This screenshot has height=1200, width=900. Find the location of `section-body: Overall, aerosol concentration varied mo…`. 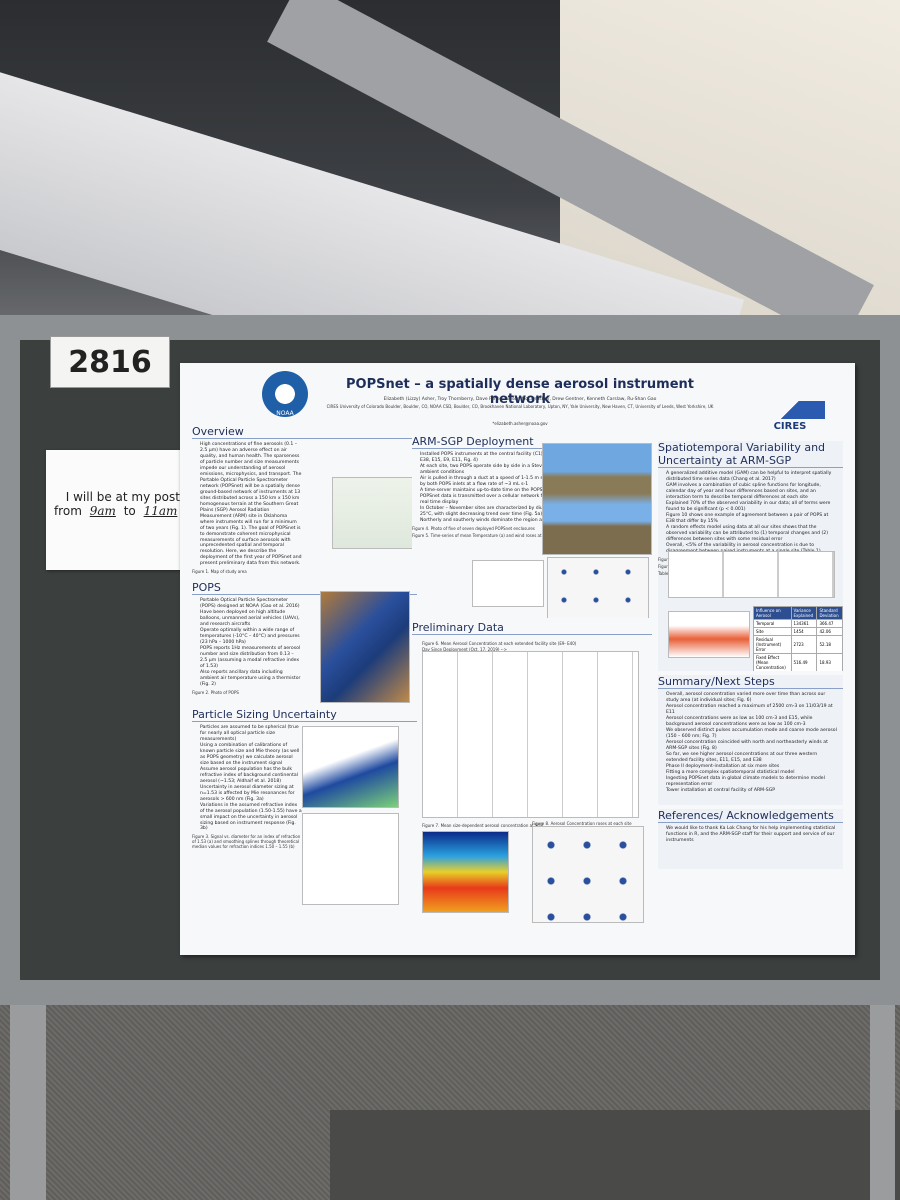

section-body: Overall, aerosol concentration varied mo… is located at coordinates (747, 742).